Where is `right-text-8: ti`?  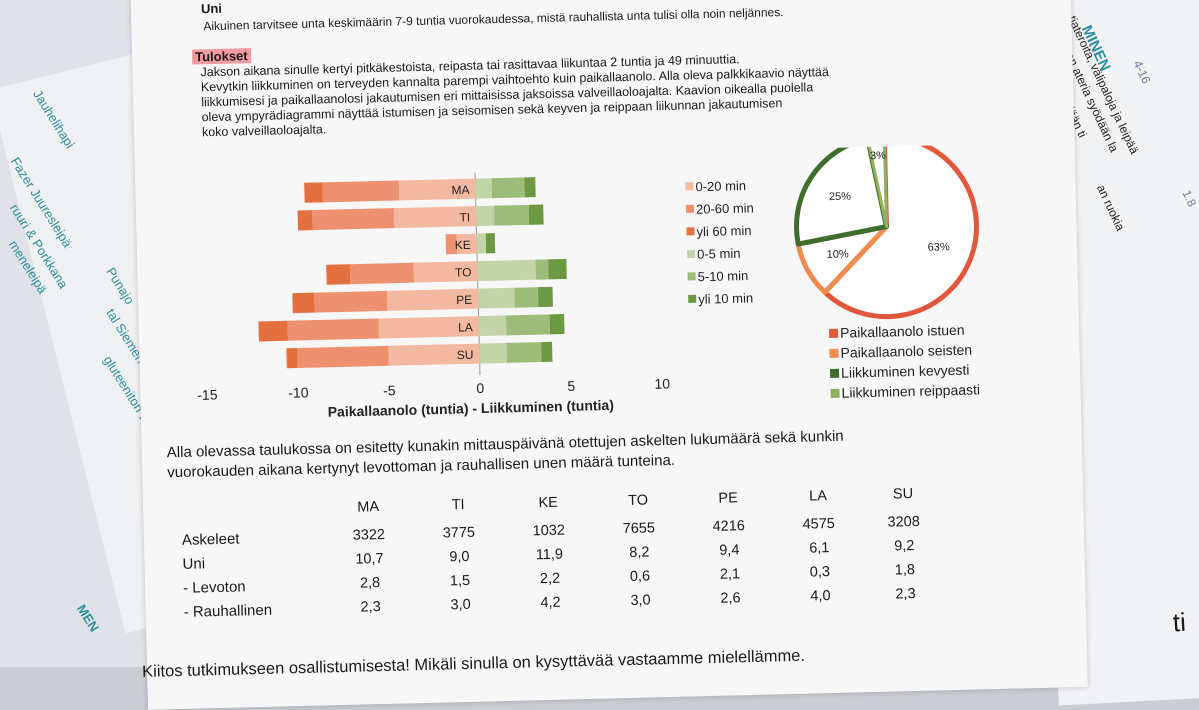 right-text-8: ti is located at coordinates (1179, 622).